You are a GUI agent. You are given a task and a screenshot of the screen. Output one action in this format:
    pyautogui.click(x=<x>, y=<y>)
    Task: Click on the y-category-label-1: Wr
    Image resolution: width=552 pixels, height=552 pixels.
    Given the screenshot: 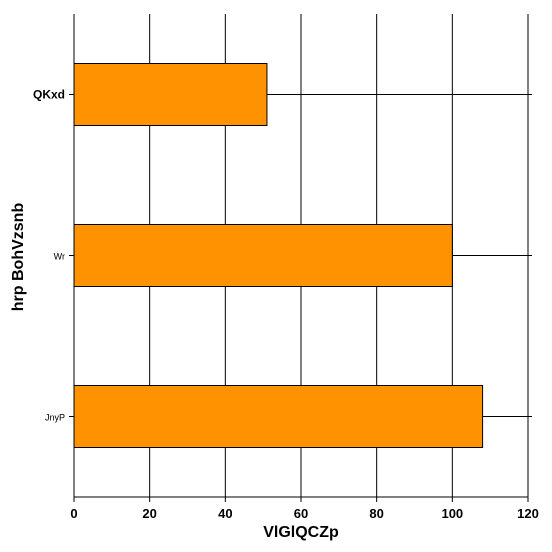 What is the action you would take?
    pyautogui.click(x=59, y=257)
    